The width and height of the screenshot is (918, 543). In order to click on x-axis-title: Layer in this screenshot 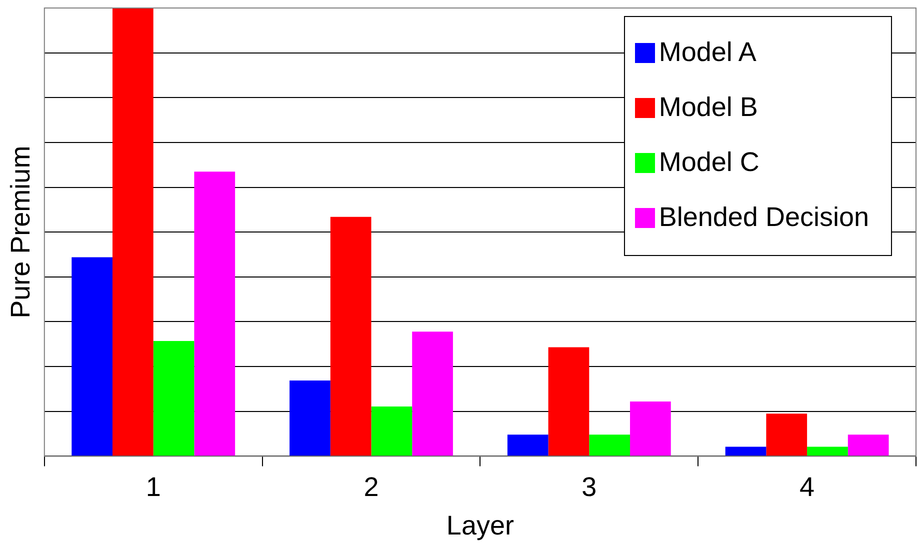, I will do `click(480, 525)`.